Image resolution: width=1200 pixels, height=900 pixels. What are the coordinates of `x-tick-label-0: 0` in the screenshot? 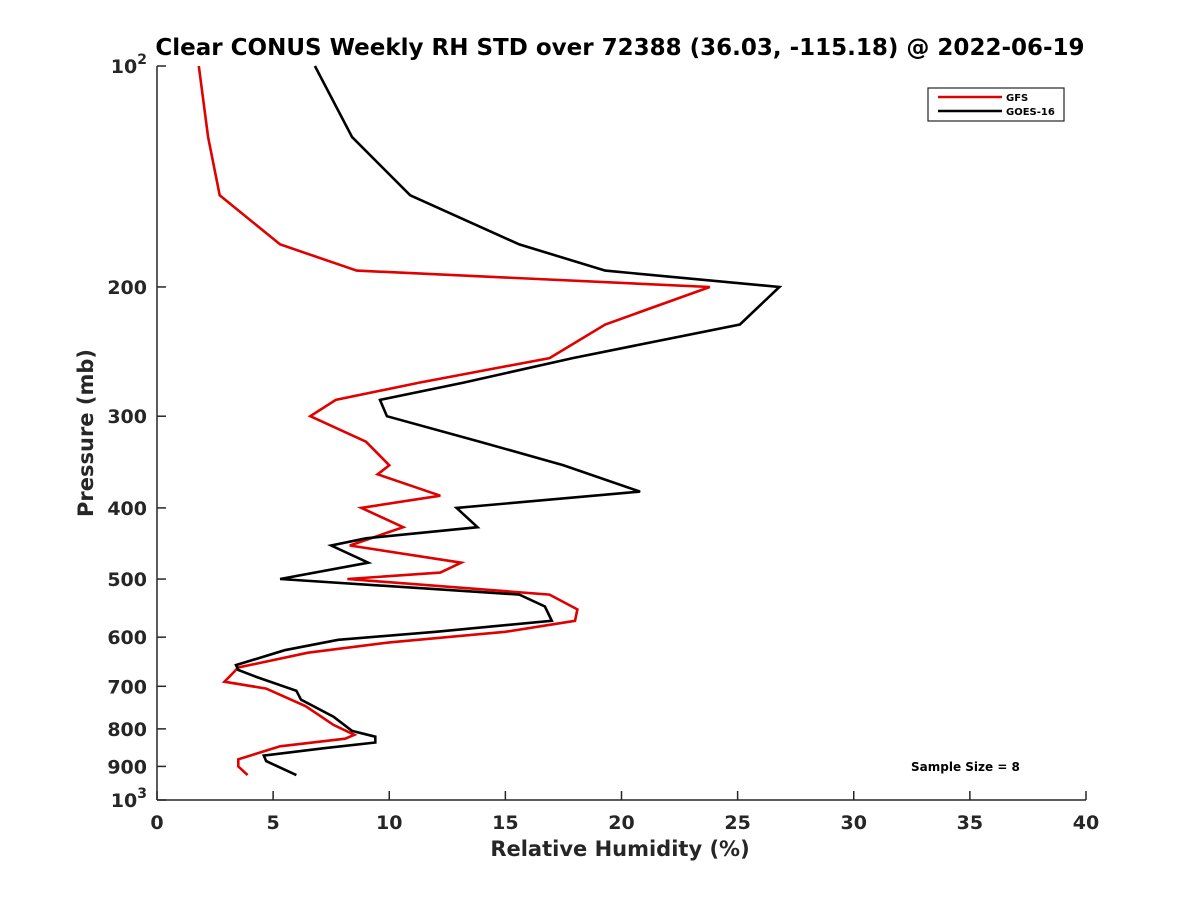 It's located at (156, 823).